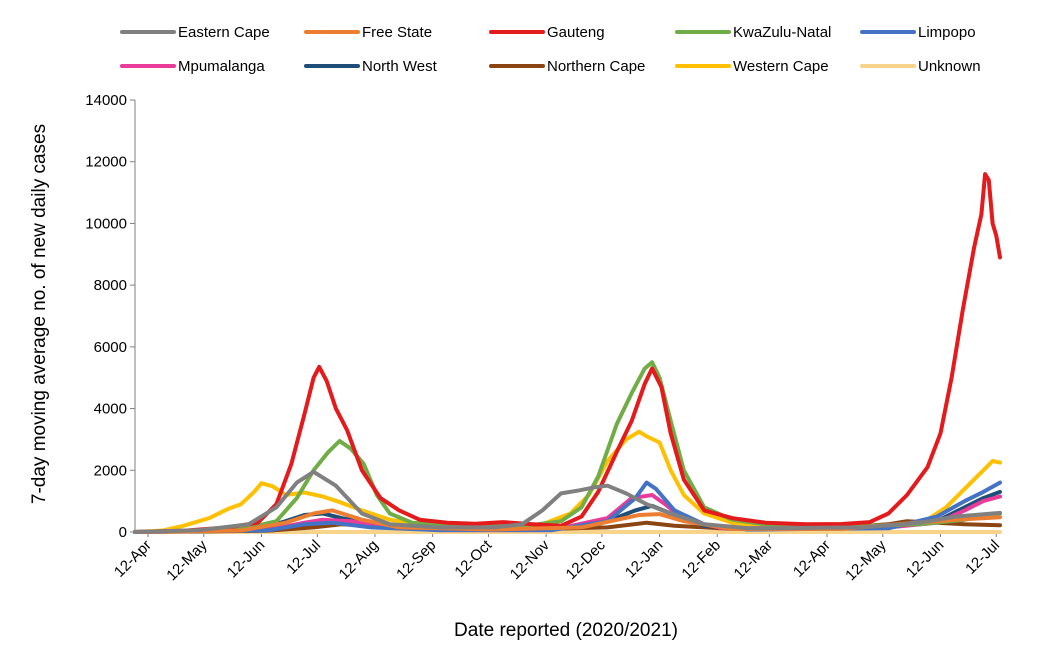 This screenshot has width=1051, height=649. Describe the element at coordinates (224, 32) in the screenshot. I see `legend-label: Eastern Cape` at that location.